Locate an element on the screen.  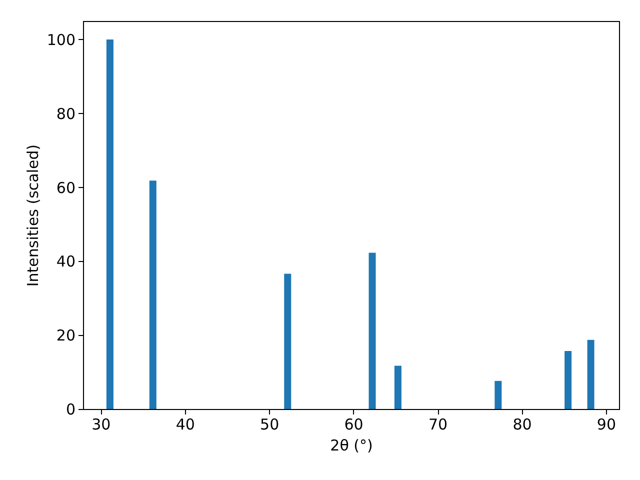
x-tick-label: 50 is located at coordinates (270, 425).